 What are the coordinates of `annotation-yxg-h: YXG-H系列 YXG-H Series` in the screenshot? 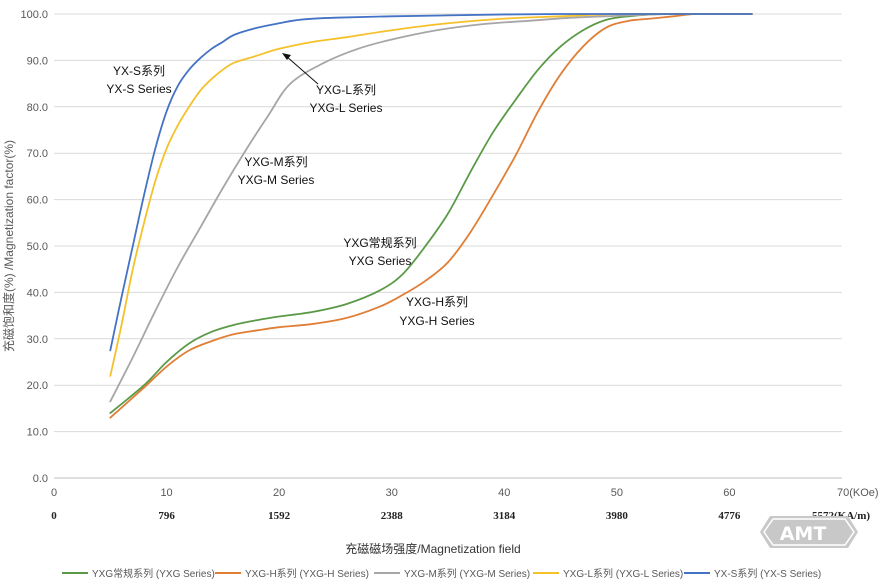 It's located at (436, 311).